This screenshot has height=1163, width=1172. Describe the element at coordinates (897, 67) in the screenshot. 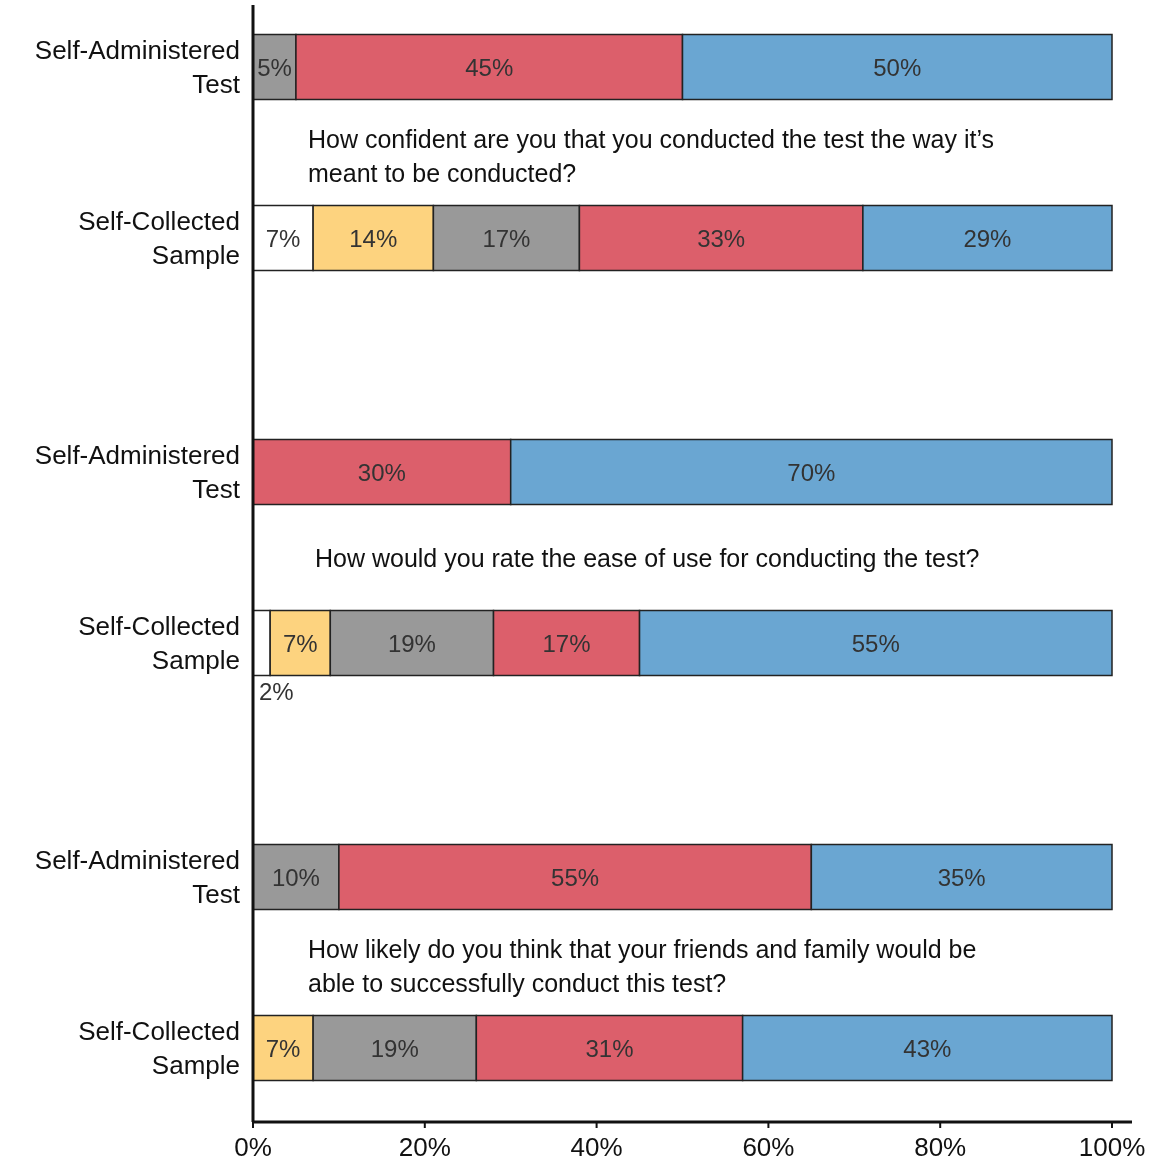

I see `data-label: 50%` at that location.